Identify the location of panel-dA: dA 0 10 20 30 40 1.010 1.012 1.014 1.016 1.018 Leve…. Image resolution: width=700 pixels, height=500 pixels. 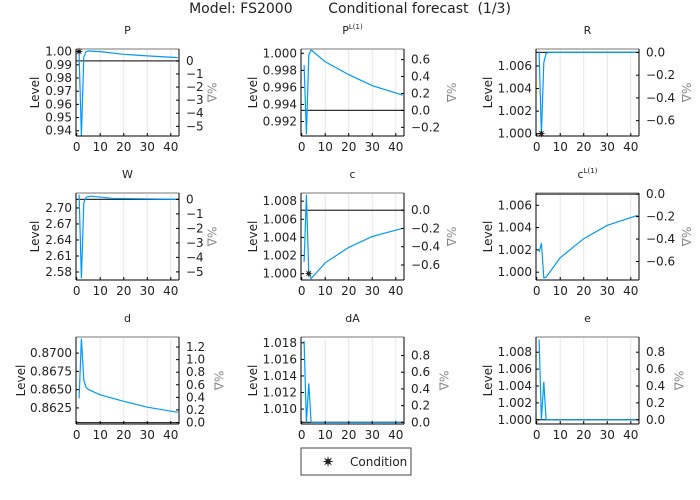
(348, 377).